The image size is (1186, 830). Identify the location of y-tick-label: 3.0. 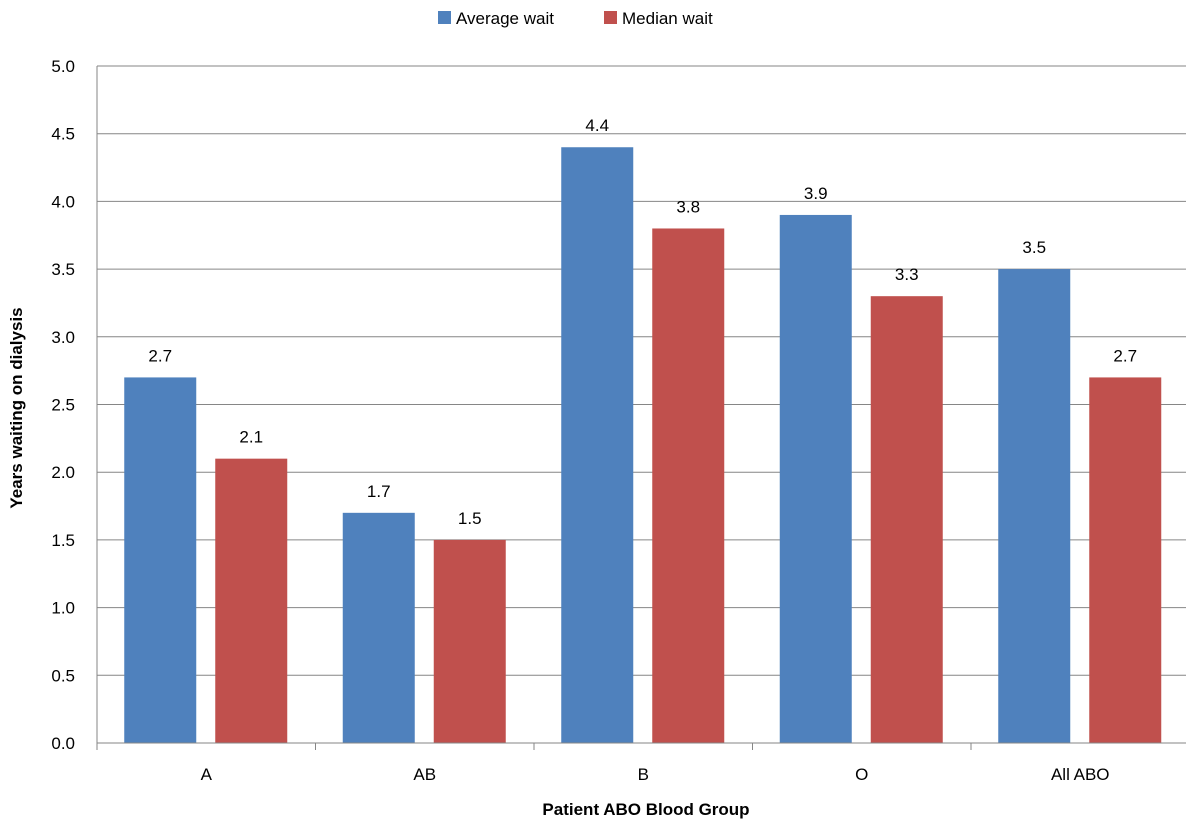
(63, 337).